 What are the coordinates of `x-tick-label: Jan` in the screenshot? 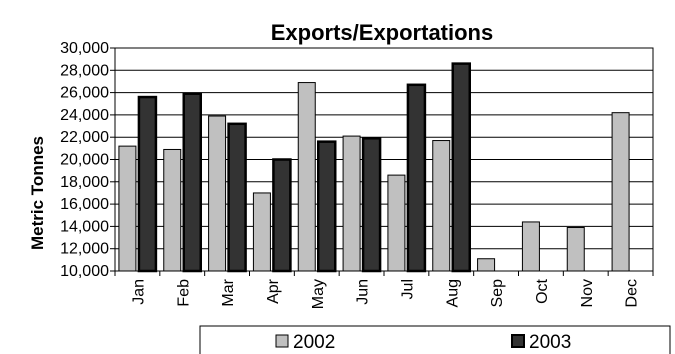 It's located at (138, 292).